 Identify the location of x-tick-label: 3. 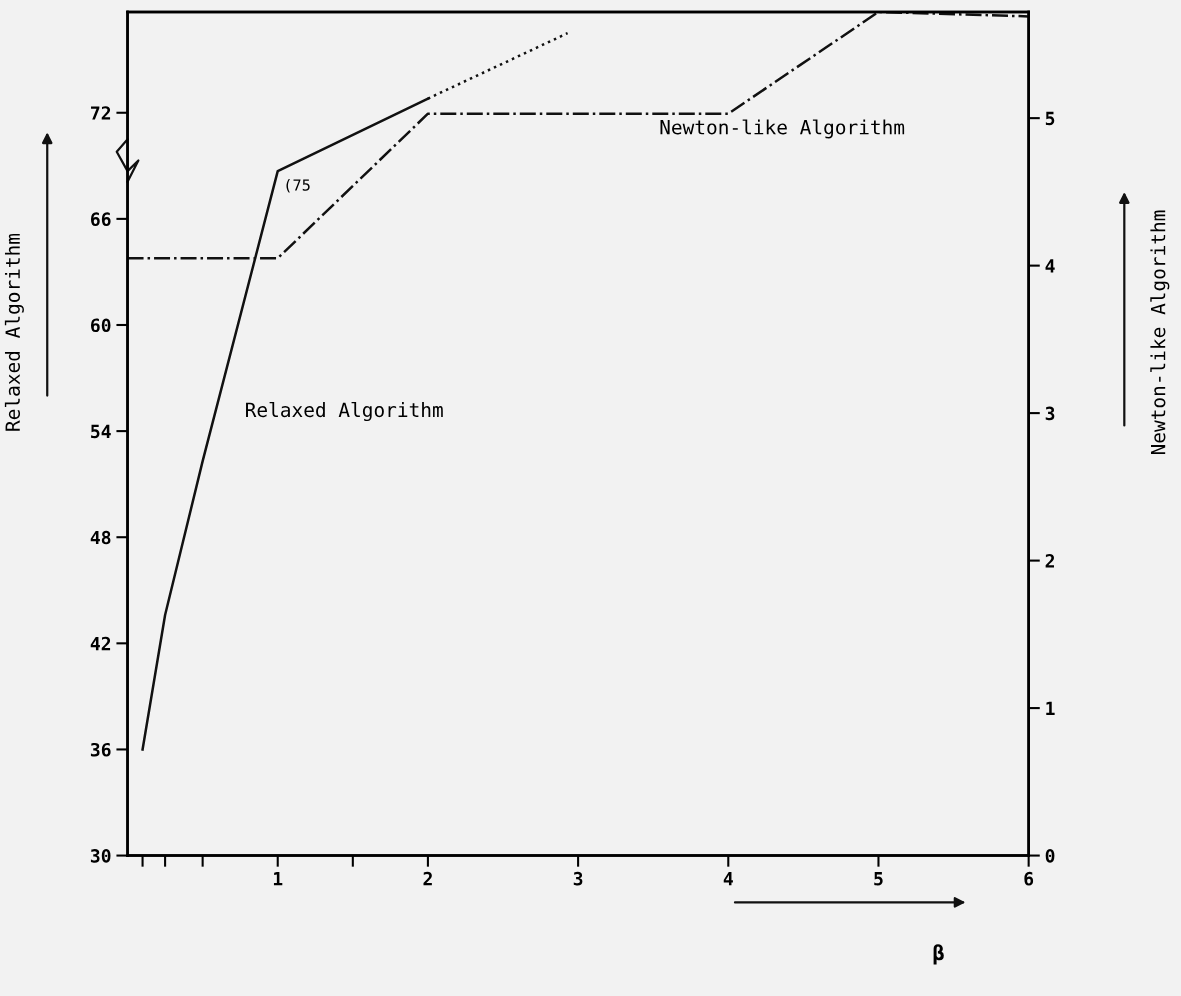
(578, 878).